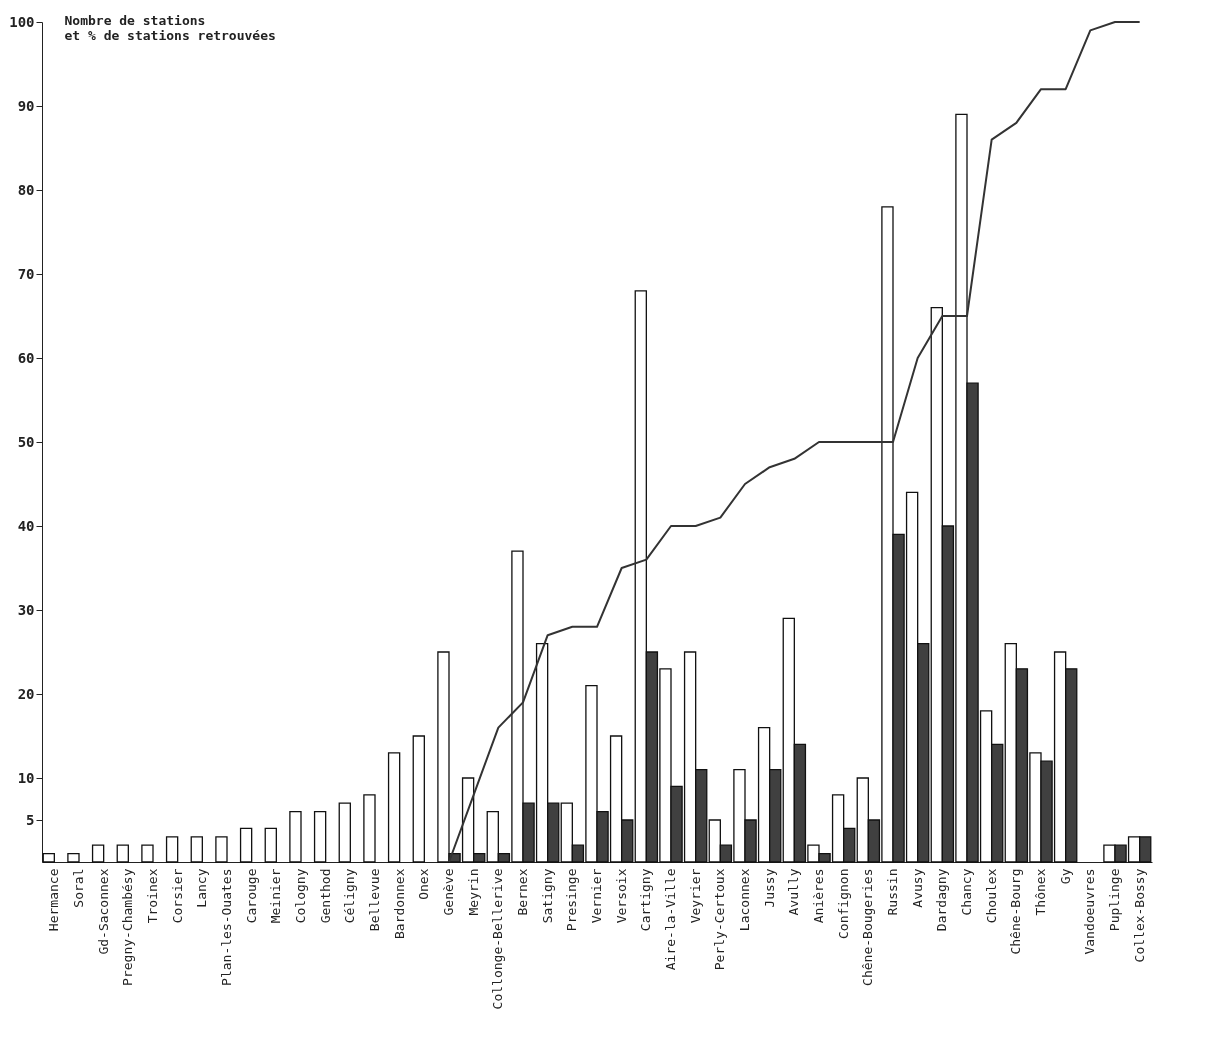 The width and height of the screenshot is (1206, 1061). I want to click on x-tick-label: Avully, so click(794, 892).